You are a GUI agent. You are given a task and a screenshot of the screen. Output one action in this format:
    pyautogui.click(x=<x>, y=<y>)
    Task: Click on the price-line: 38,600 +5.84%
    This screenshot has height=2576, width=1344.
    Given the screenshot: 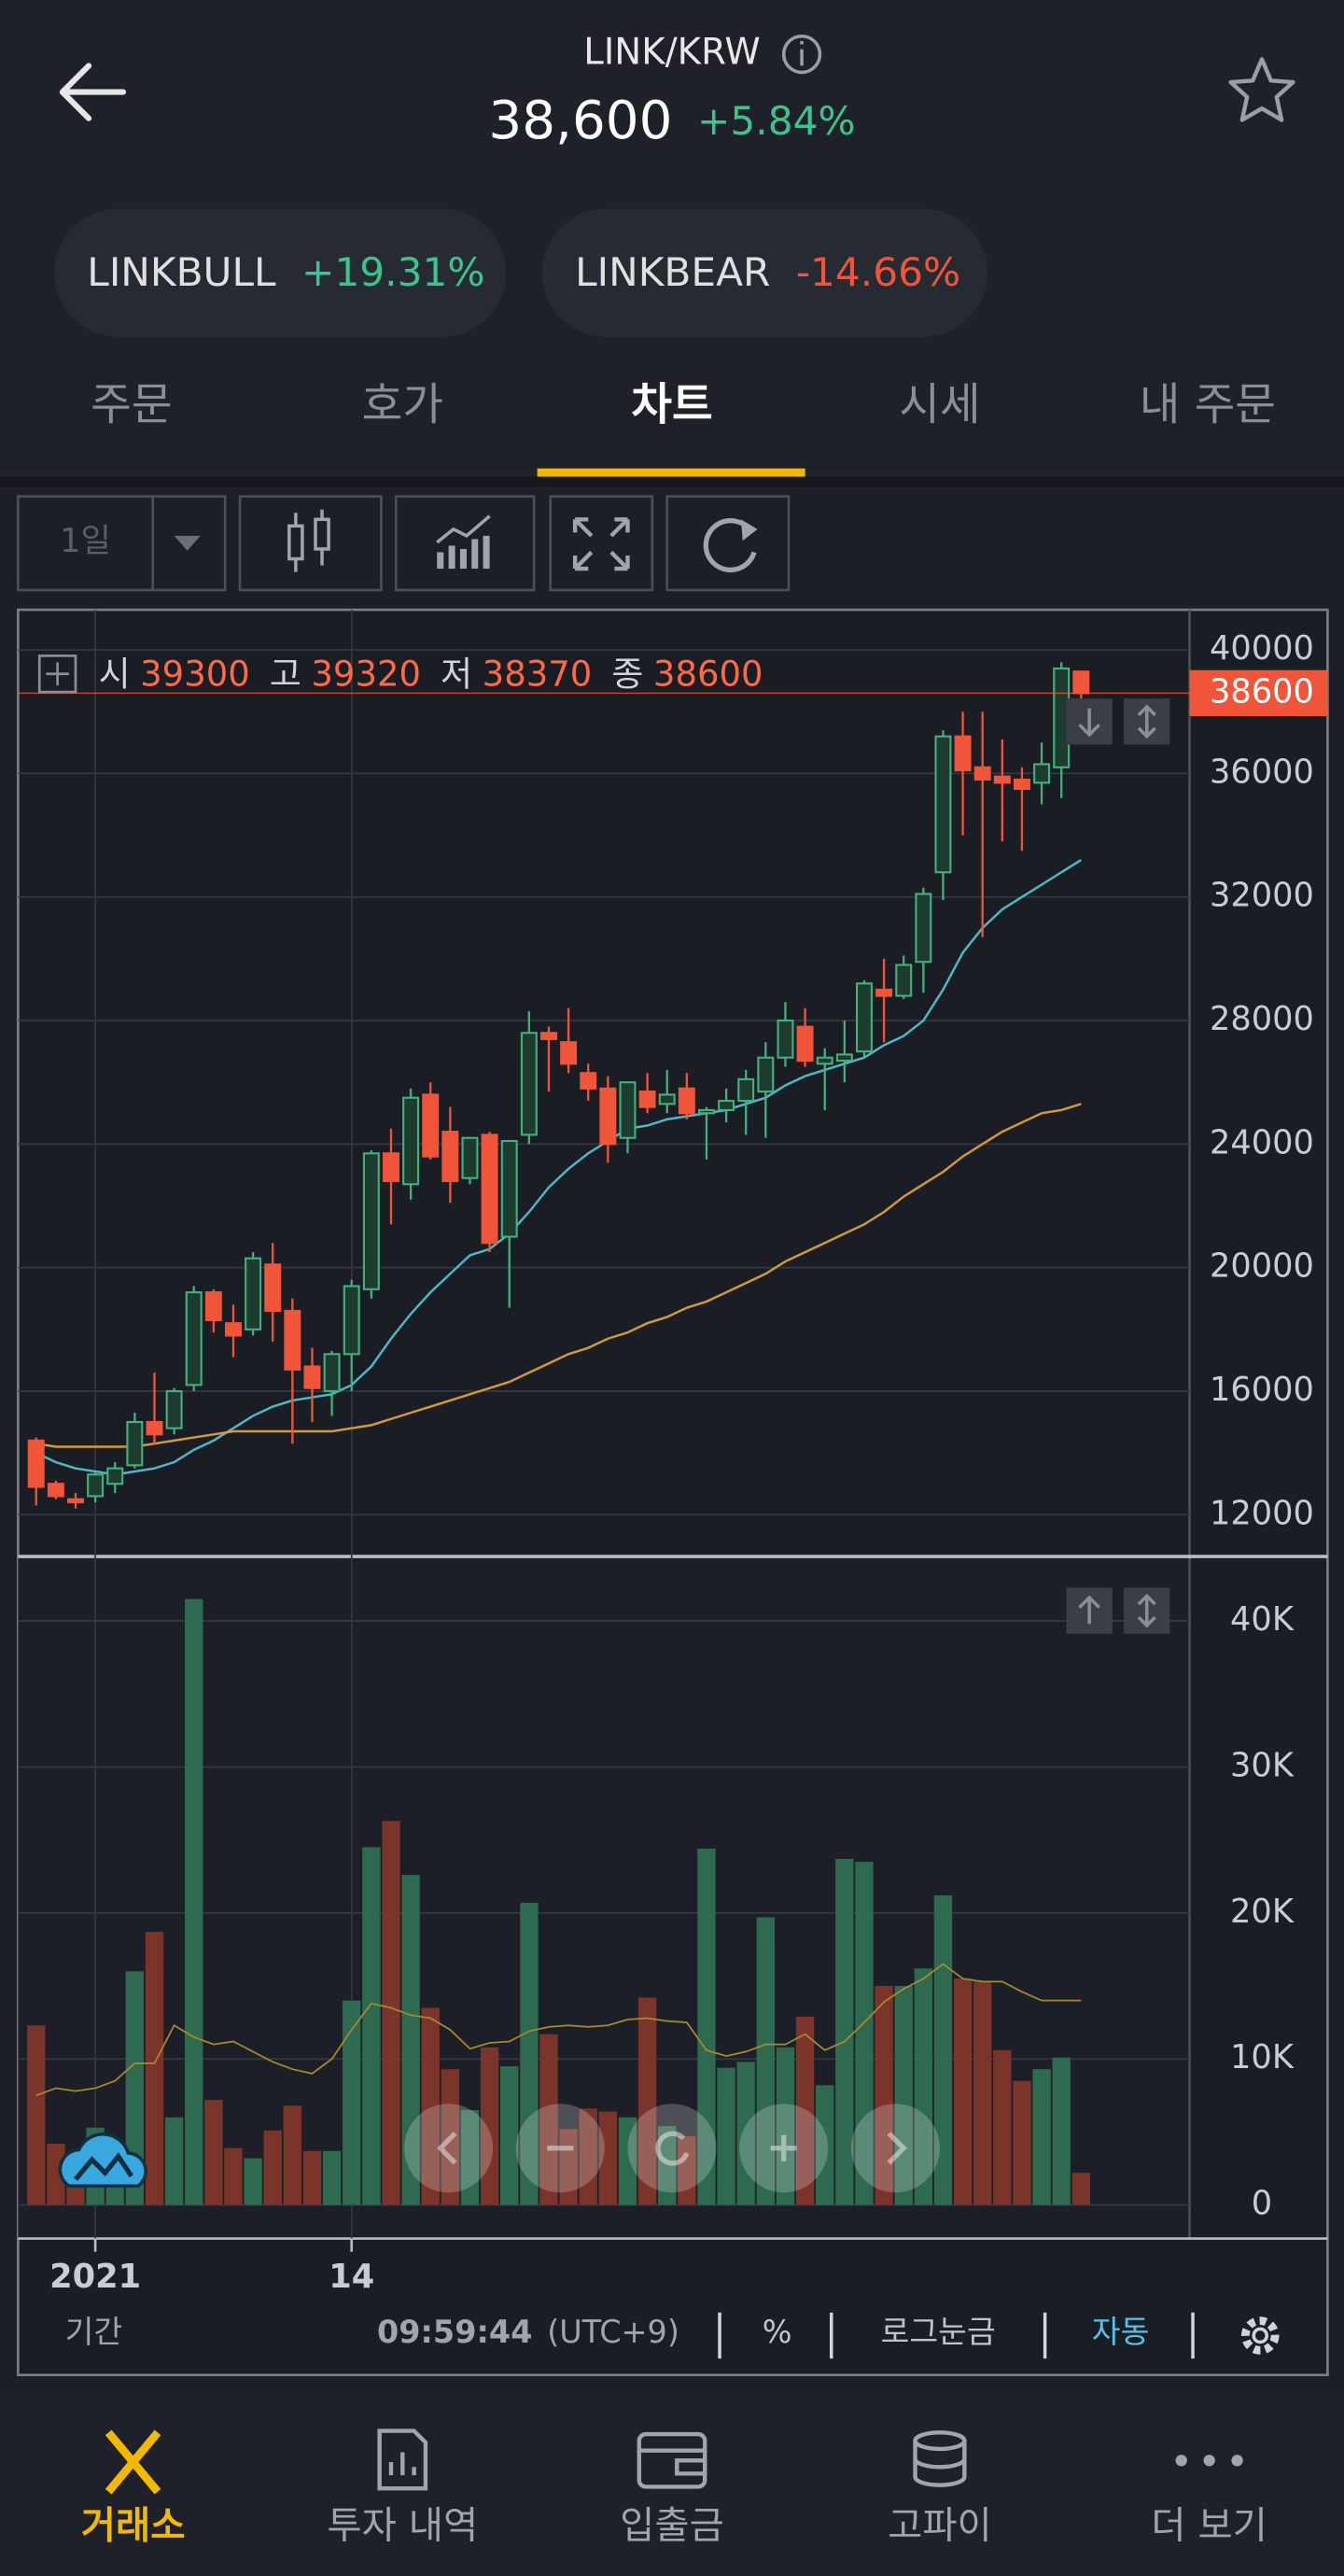 What is the action you would take?
    pyautogui.click(x=671, y=121)
    